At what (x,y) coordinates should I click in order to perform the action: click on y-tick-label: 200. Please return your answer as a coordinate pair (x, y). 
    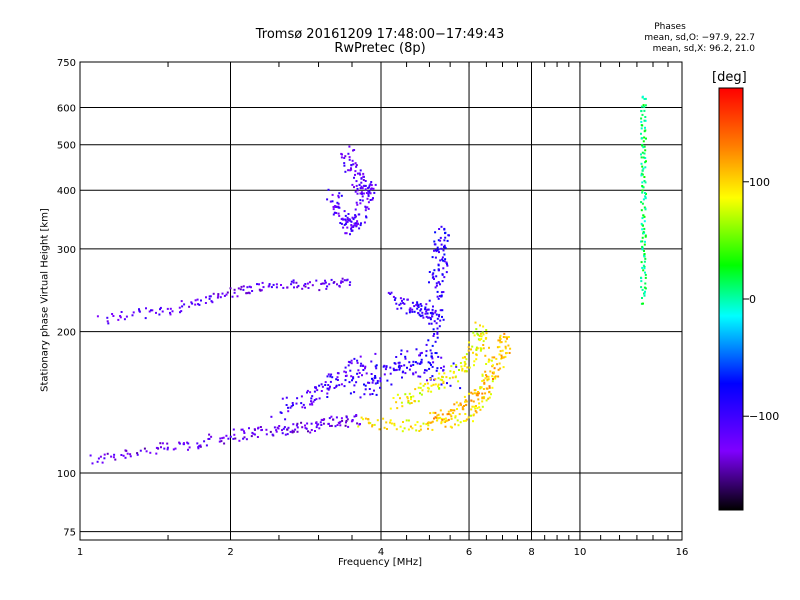
    Looking at the image, I should click on (66, 333).